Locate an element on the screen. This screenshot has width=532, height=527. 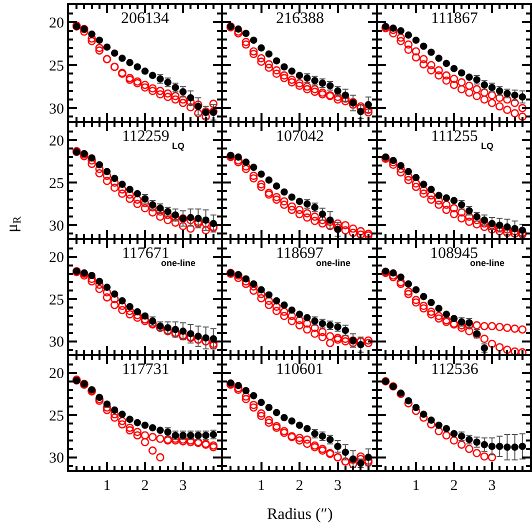
chart-title: 111255 is located at coordinates (454, 136).